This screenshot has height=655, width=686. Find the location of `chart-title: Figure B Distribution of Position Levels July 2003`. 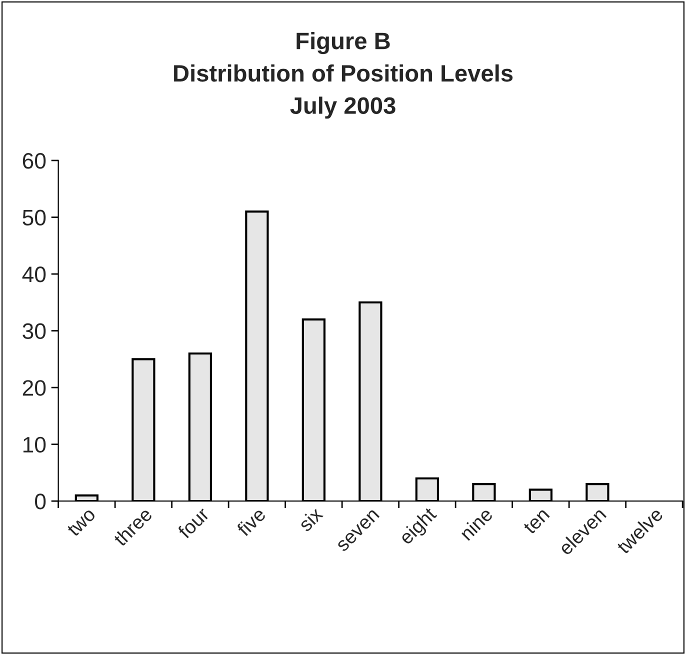

chart-title: Figure B Distribution of Position Levels July 2003 is located at coordinates (343, 75).